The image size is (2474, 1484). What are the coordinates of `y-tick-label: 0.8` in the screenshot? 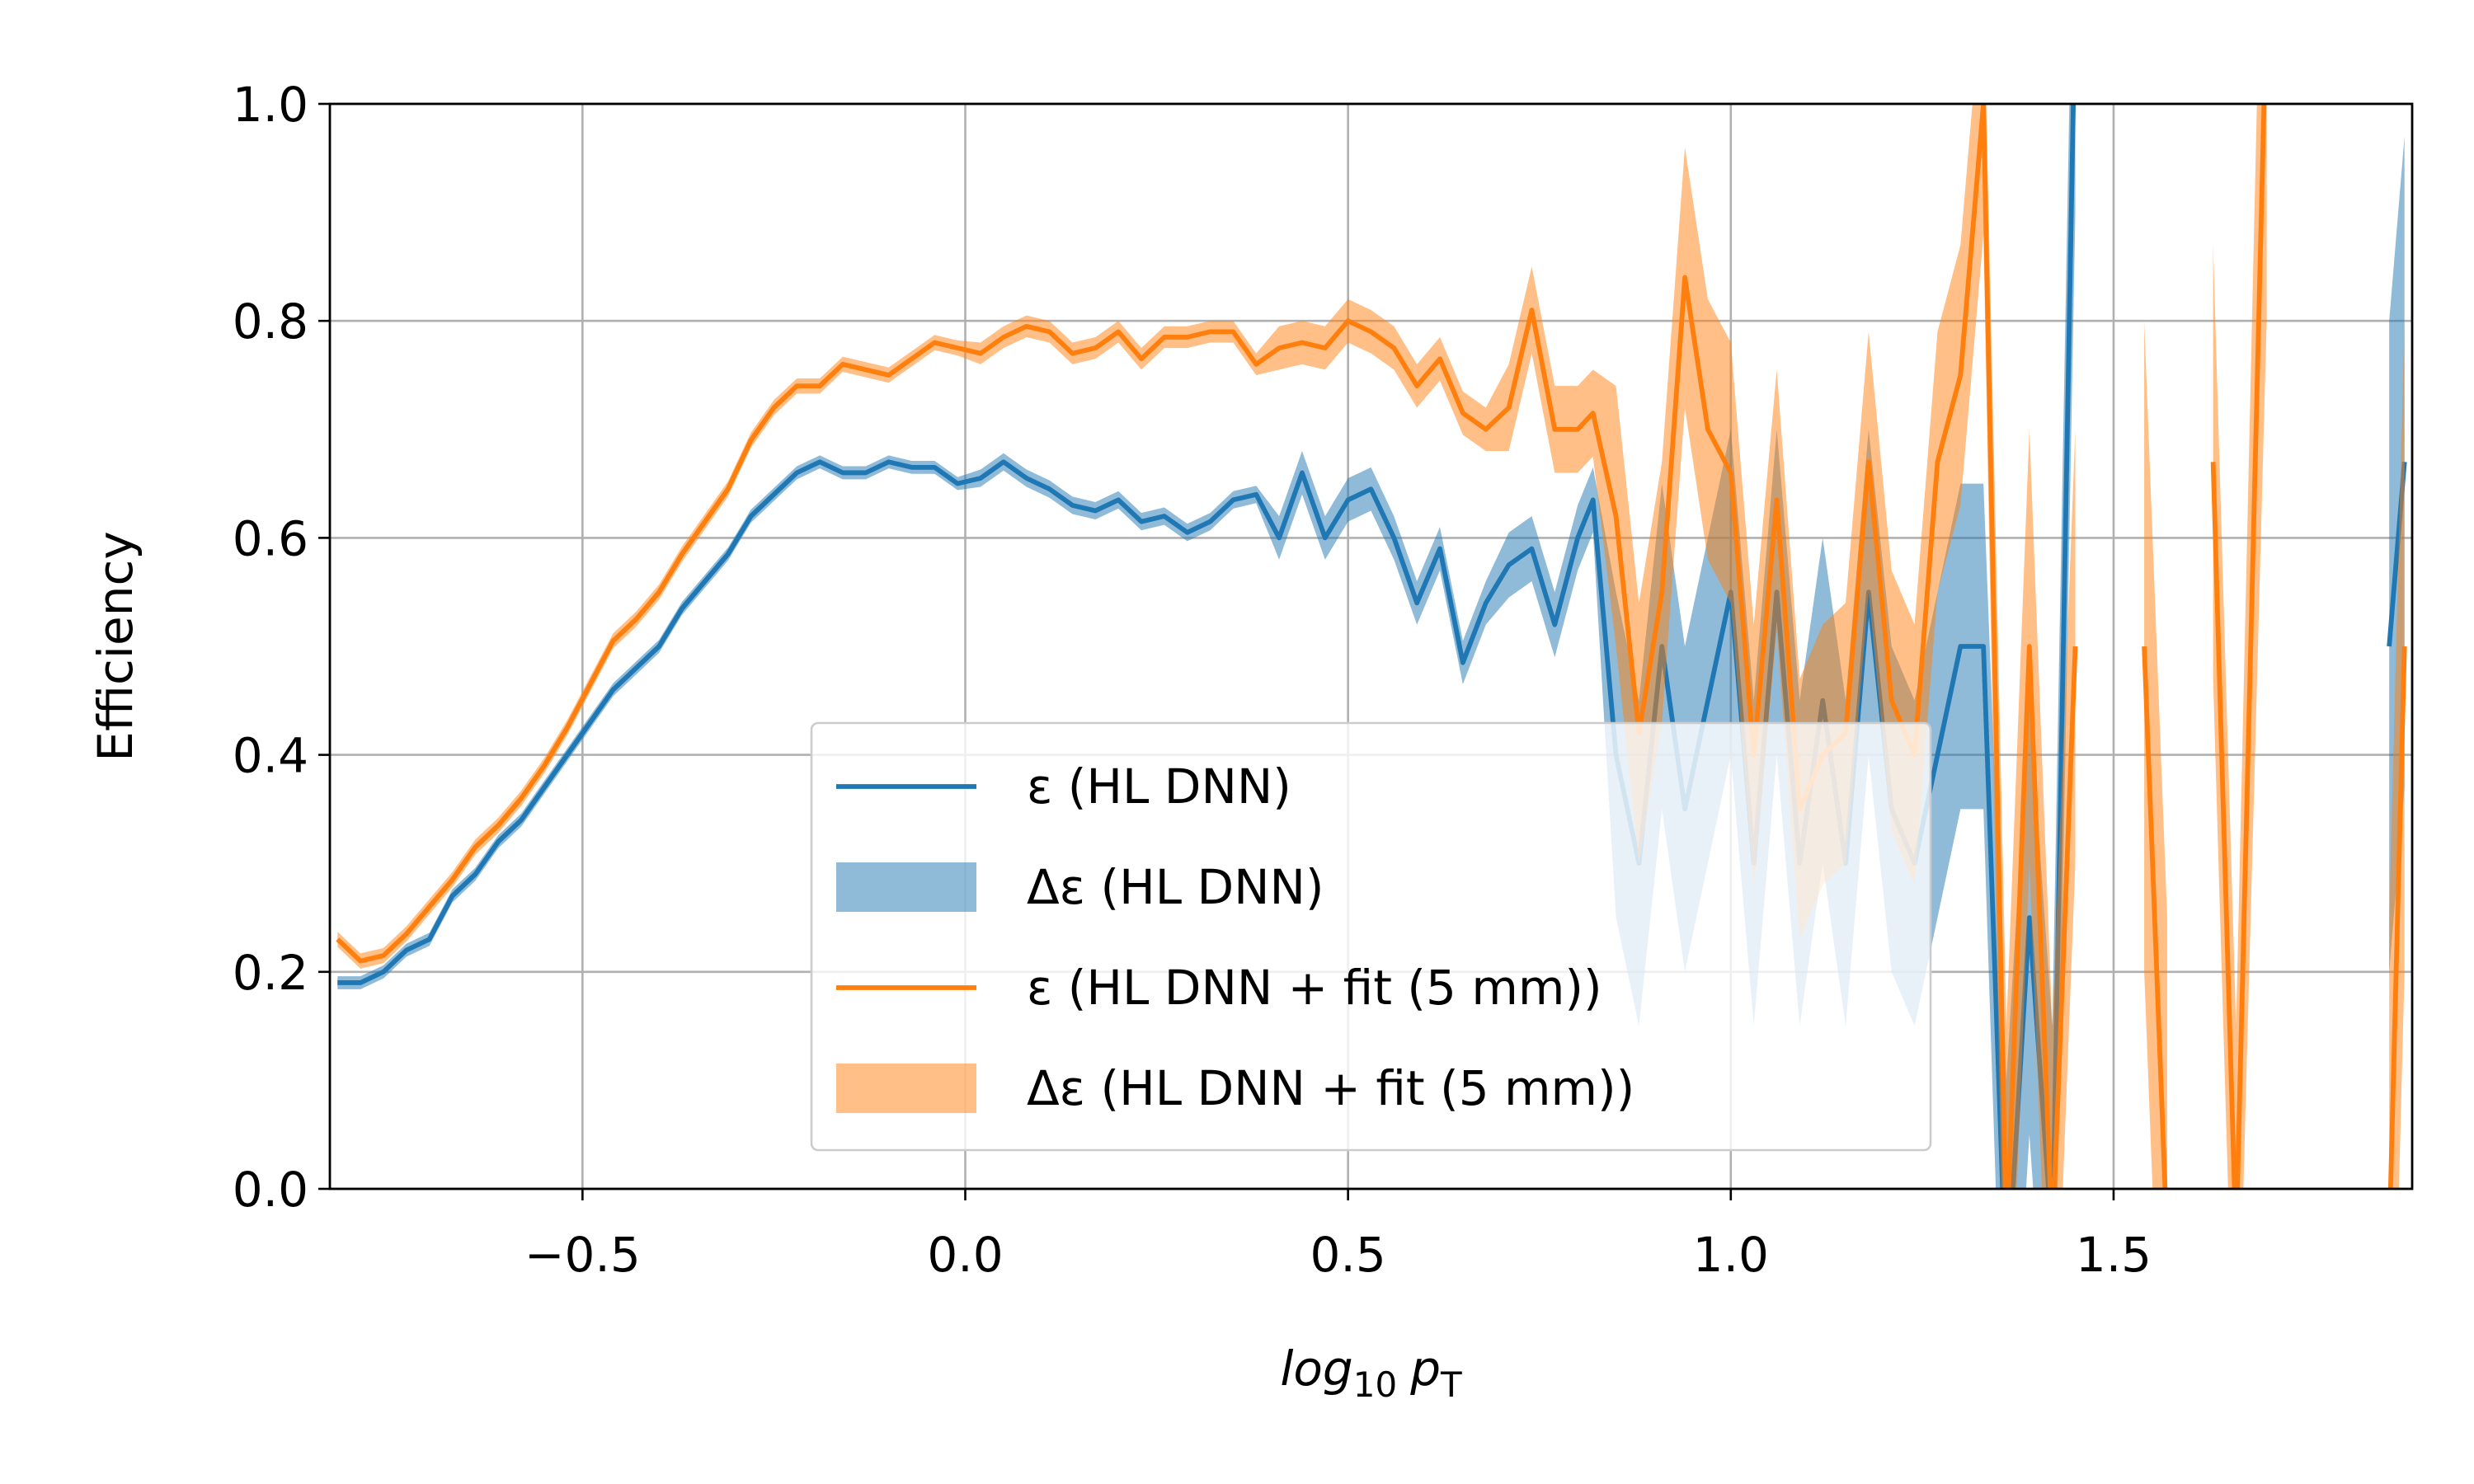 It's located at (270, 322).